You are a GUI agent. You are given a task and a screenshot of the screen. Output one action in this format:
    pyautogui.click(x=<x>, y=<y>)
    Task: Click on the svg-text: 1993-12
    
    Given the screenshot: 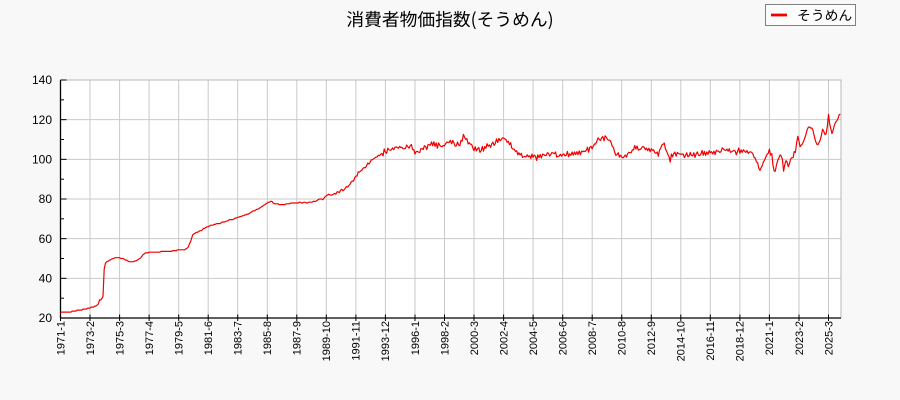 What is the action you would take?
    pyautogui.click(x=386, y=341)
    